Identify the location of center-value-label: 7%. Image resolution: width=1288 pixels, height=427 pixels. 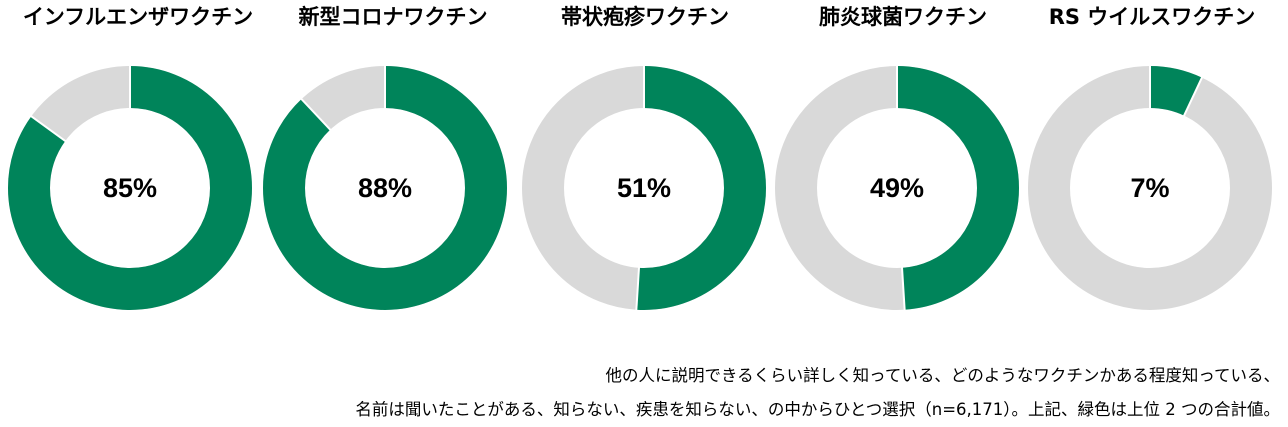
(1149, 188).